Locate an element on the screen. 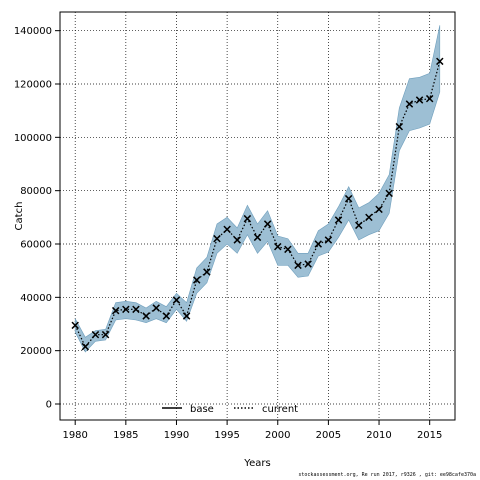 The width and height of the screenshot is (480, 480). y-tick-label: 60000 is located at coordinates (36, 245).